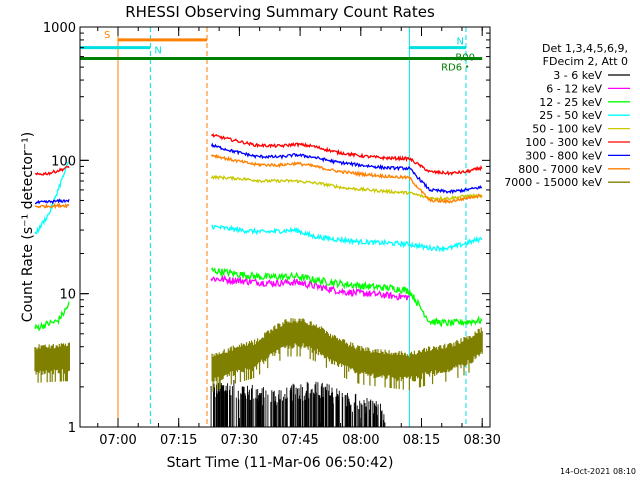 This screenshot has width=640, height=480. I want to click on y-tick-label: 10, so click(67, 295).